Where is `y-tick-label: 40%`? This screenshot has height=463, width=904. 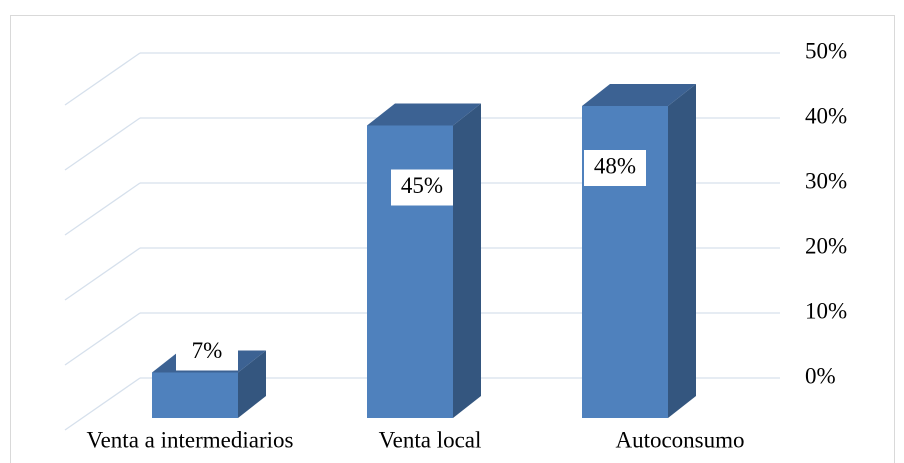
y-tick-label: 40% is located at coordinates (826, 115).